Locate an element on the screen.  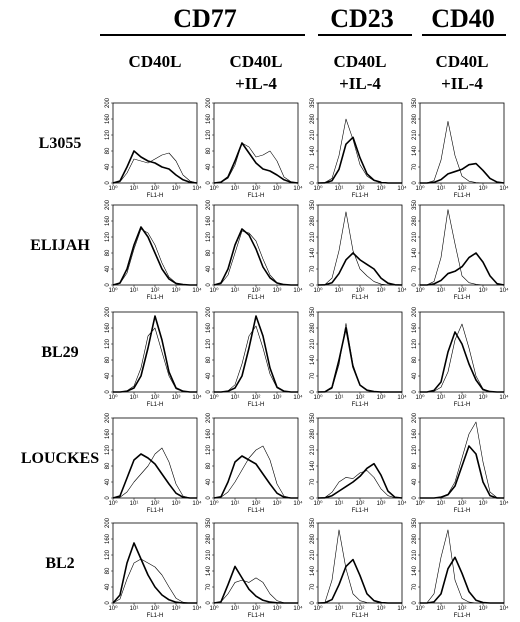
condition-label: +IL-4 is located at coordinates (462, 83).